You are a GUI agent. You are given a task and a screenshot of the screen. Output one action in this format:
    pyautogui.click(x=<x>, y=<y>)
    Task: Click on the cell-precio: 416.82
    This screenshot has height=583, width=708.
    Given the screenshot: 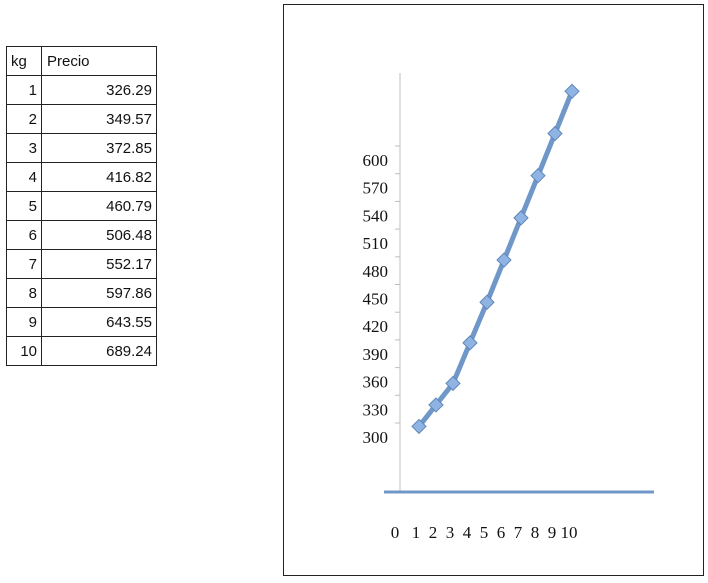 What is the action you would take?
    pyautogui.click(x=99, y=177)
    